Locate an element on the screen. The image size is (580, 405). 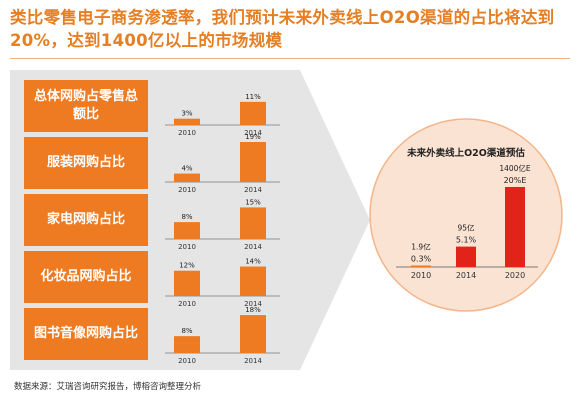
label-box-apparel: 服装网购占比 is located at coordinates (86, 163).